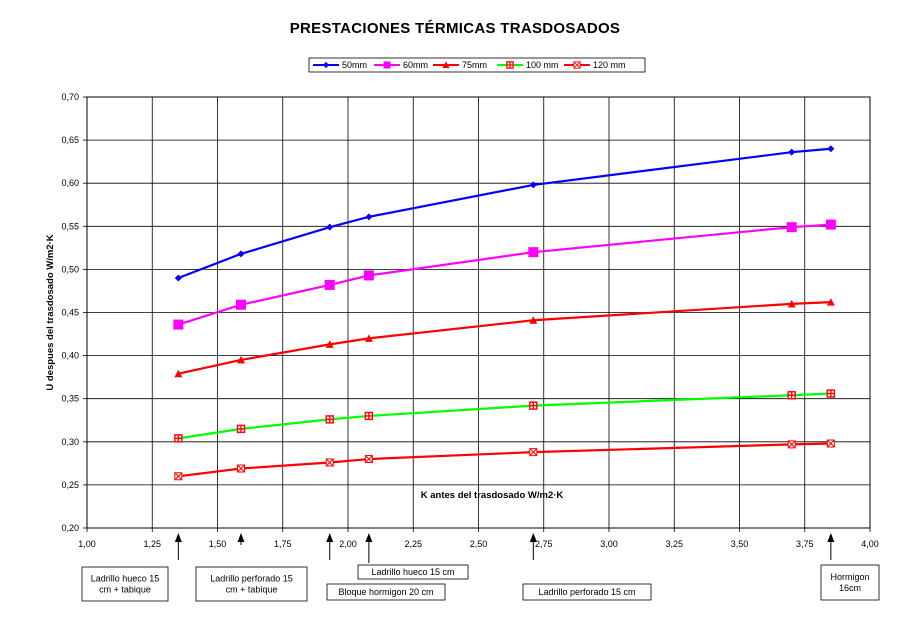 The height and width of the screenshot is (620, 910). I want to click on y-tick-label: 0,55, so click(70, 226).